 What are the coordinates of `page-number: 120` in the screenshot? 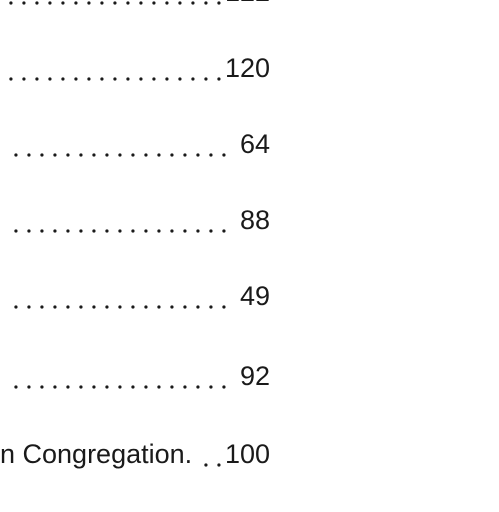 It's located at (247, 68).